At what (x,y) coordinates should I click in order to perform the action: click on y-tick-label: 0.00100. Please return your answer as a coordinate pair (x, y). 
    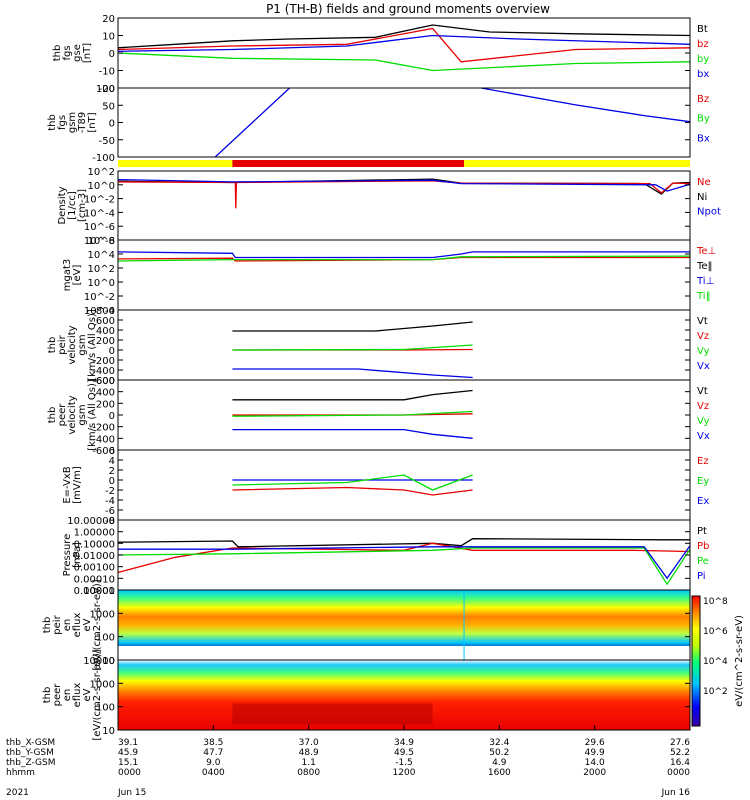
    Looking at the image, I should click on (94, 568).